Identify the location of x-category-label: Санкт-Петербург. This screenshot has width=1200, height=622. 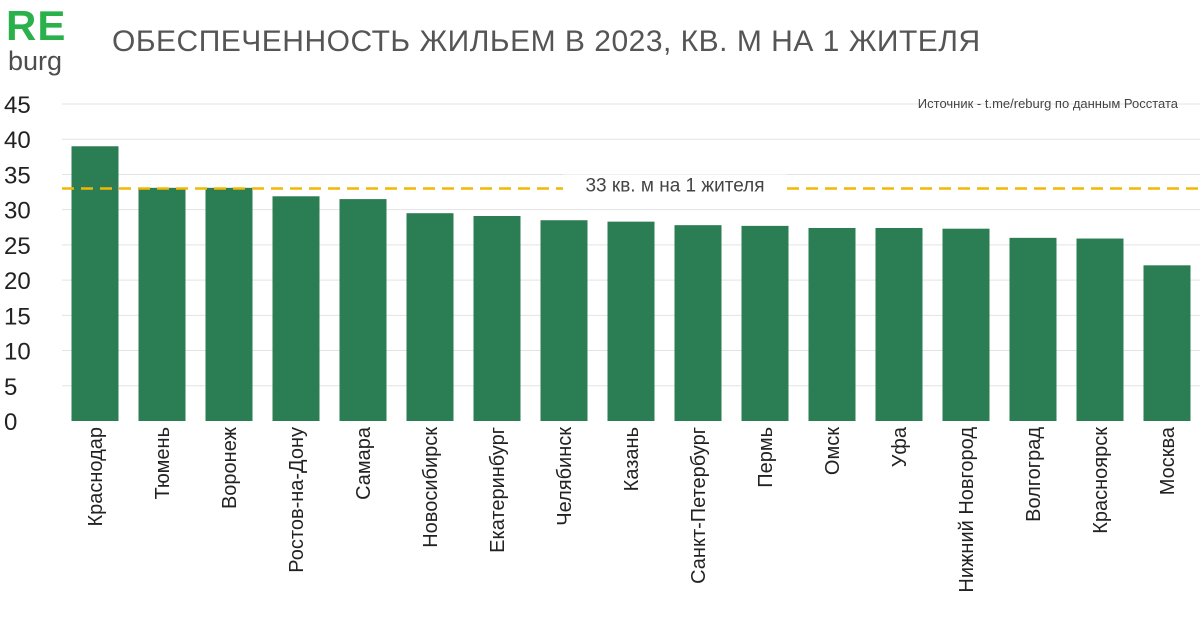
(699, 505).